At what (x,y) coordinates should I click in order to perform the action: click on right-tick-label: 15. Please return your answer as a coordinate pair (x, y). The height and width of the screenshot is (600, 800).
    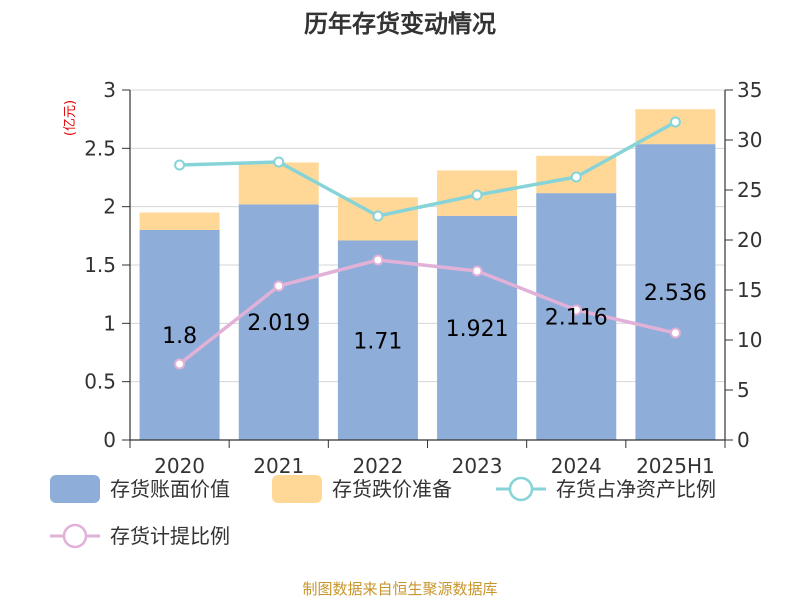
    Looking at the image, I should click on (749, 290).